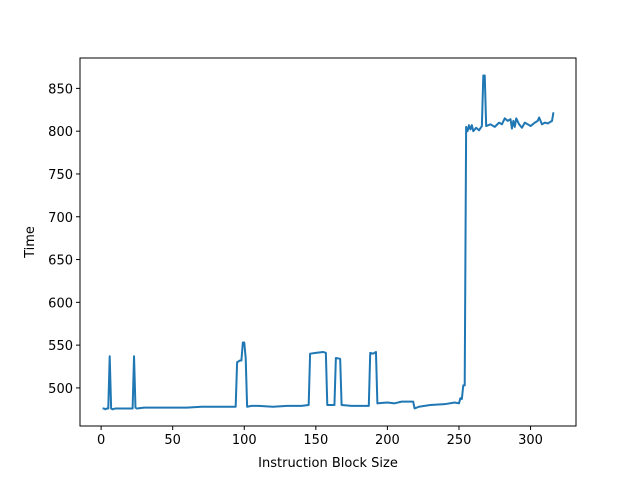 The image size is (640, 484). What do you see at coordinates (60, 175) in the screenshot?
I see `y-tick-label: 750` at bounding box center [60, 175].